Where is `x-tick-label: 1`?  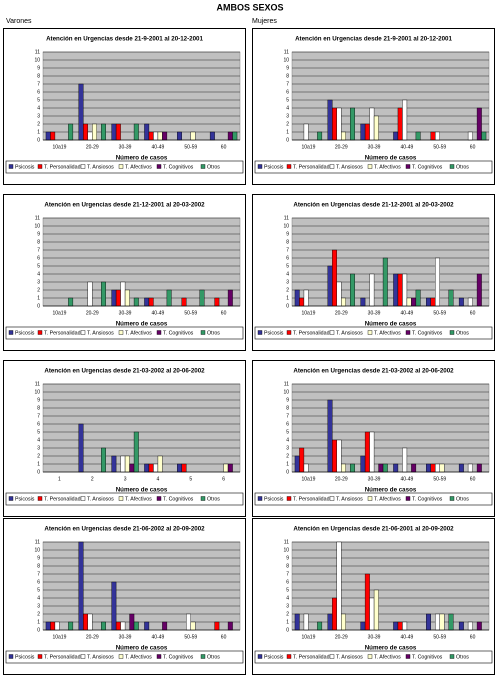
x-tick-label: 1 is located at coordinates (59, 479).